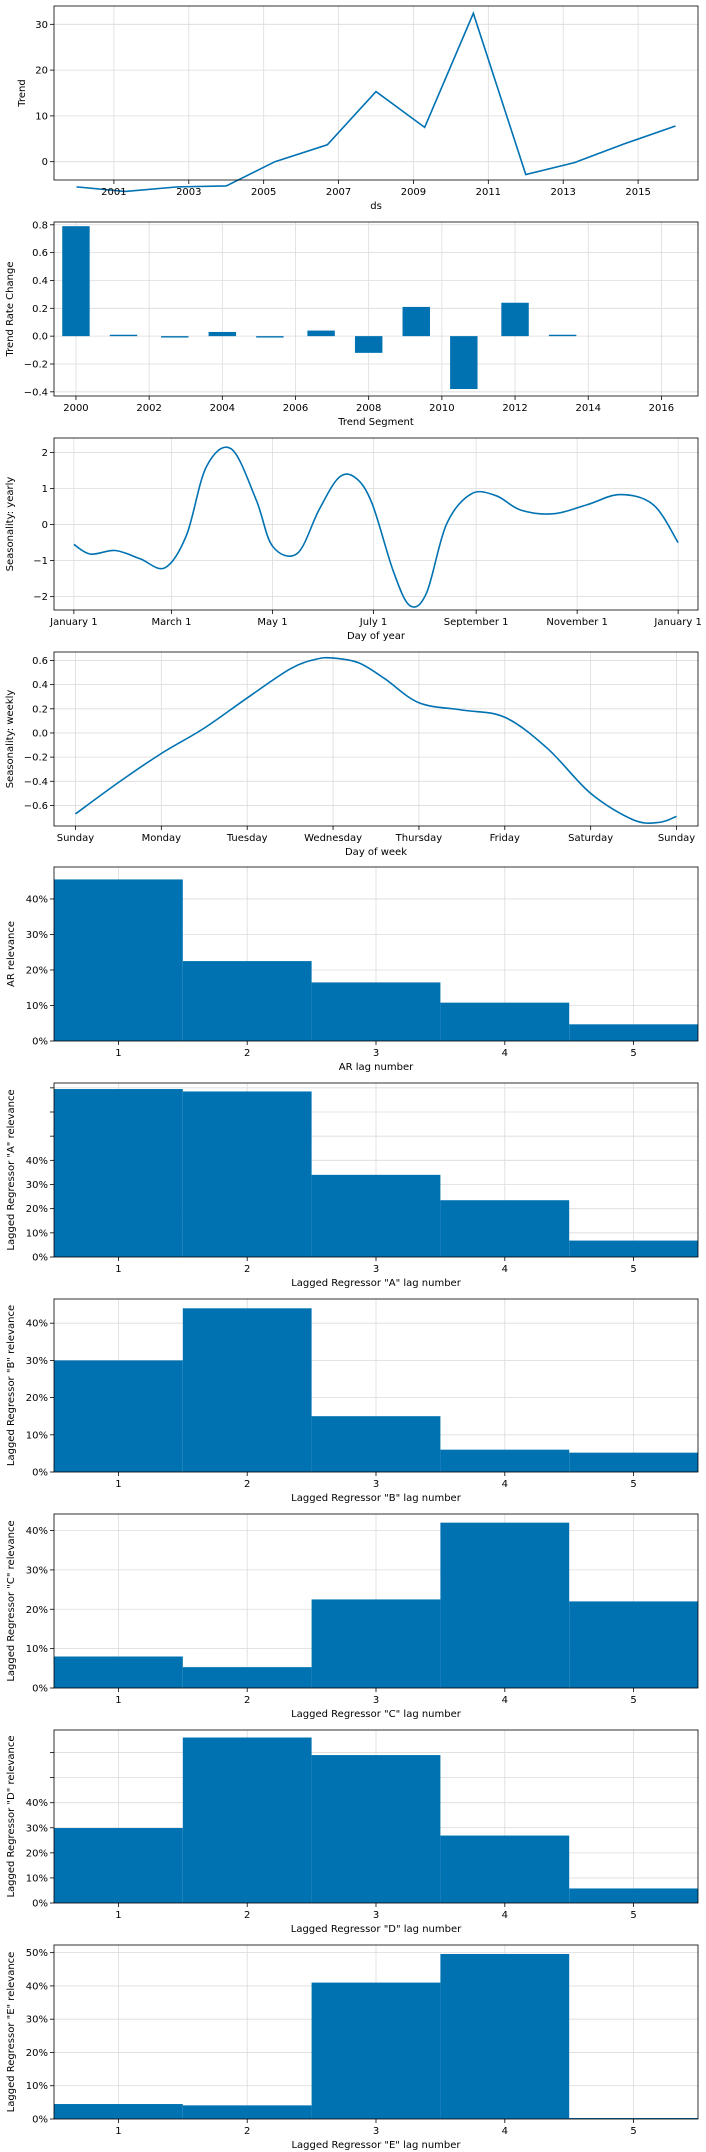 This screenshot has width=706, height=2152. I want to click on x-tick-label: 2009, so click(413, 192).